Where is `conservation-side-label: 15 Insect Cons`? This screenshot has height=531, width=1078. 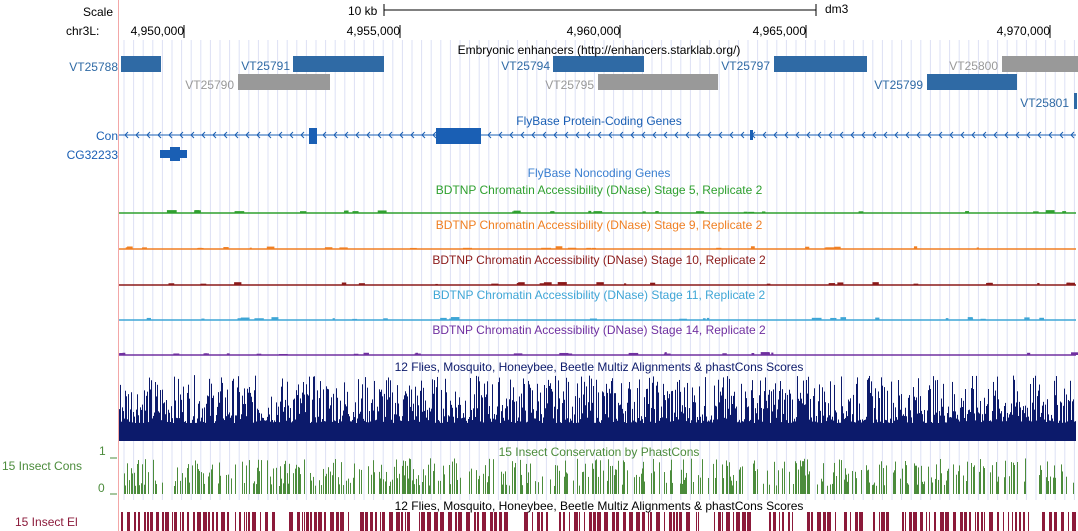
conservation-side-label: 15 Insect Cons is located at coordinates (42, 466).